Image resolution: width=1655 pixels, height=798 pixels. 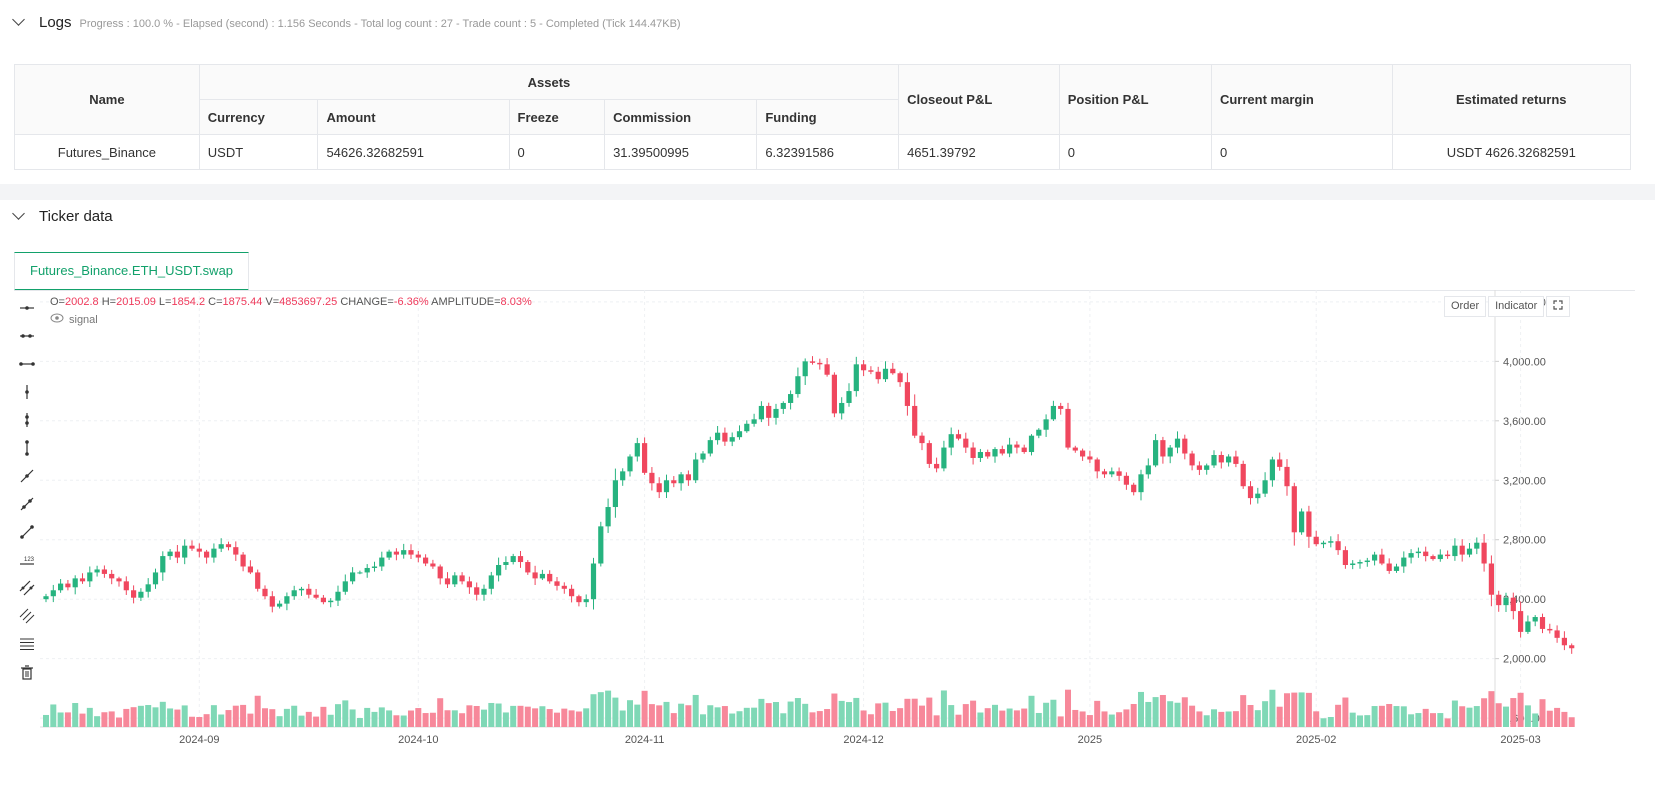 What do you see at coordinates (1524, 362) in the screenshot?
I see `y-tick-label: 4,000.00` at bounding box center [1524, 362].